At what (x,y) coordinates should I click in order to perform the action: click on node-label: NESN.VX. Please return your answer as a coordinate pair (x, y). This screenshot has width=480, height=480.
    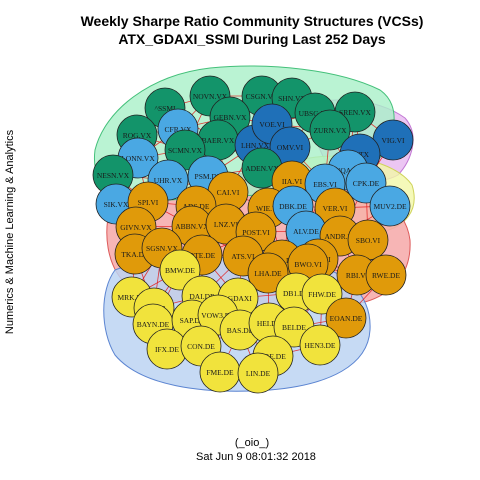
    Looking at the image, I should click on (113, 175).